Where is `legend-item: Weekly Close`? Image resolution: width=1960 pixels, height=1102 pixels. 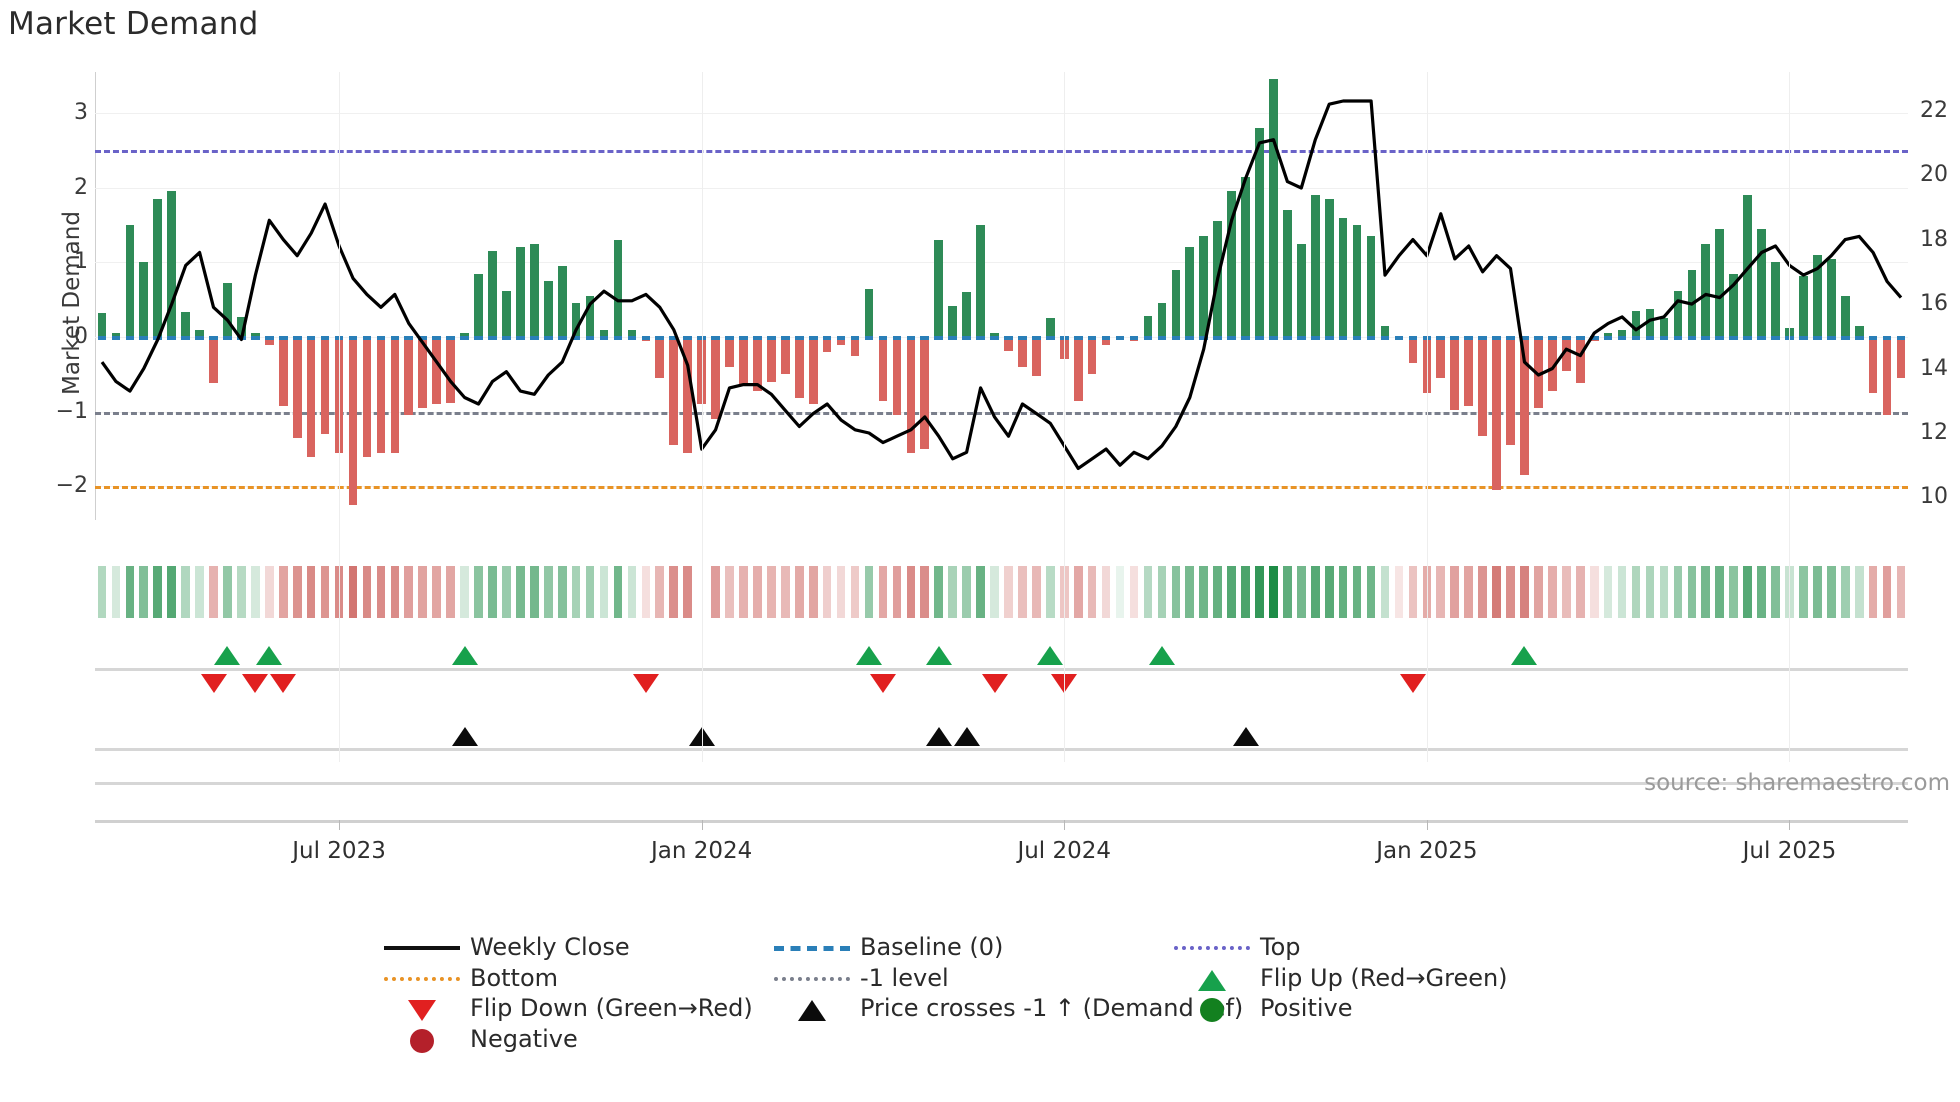
legend-item: Weekly Close is located at coordinates (505, 947).